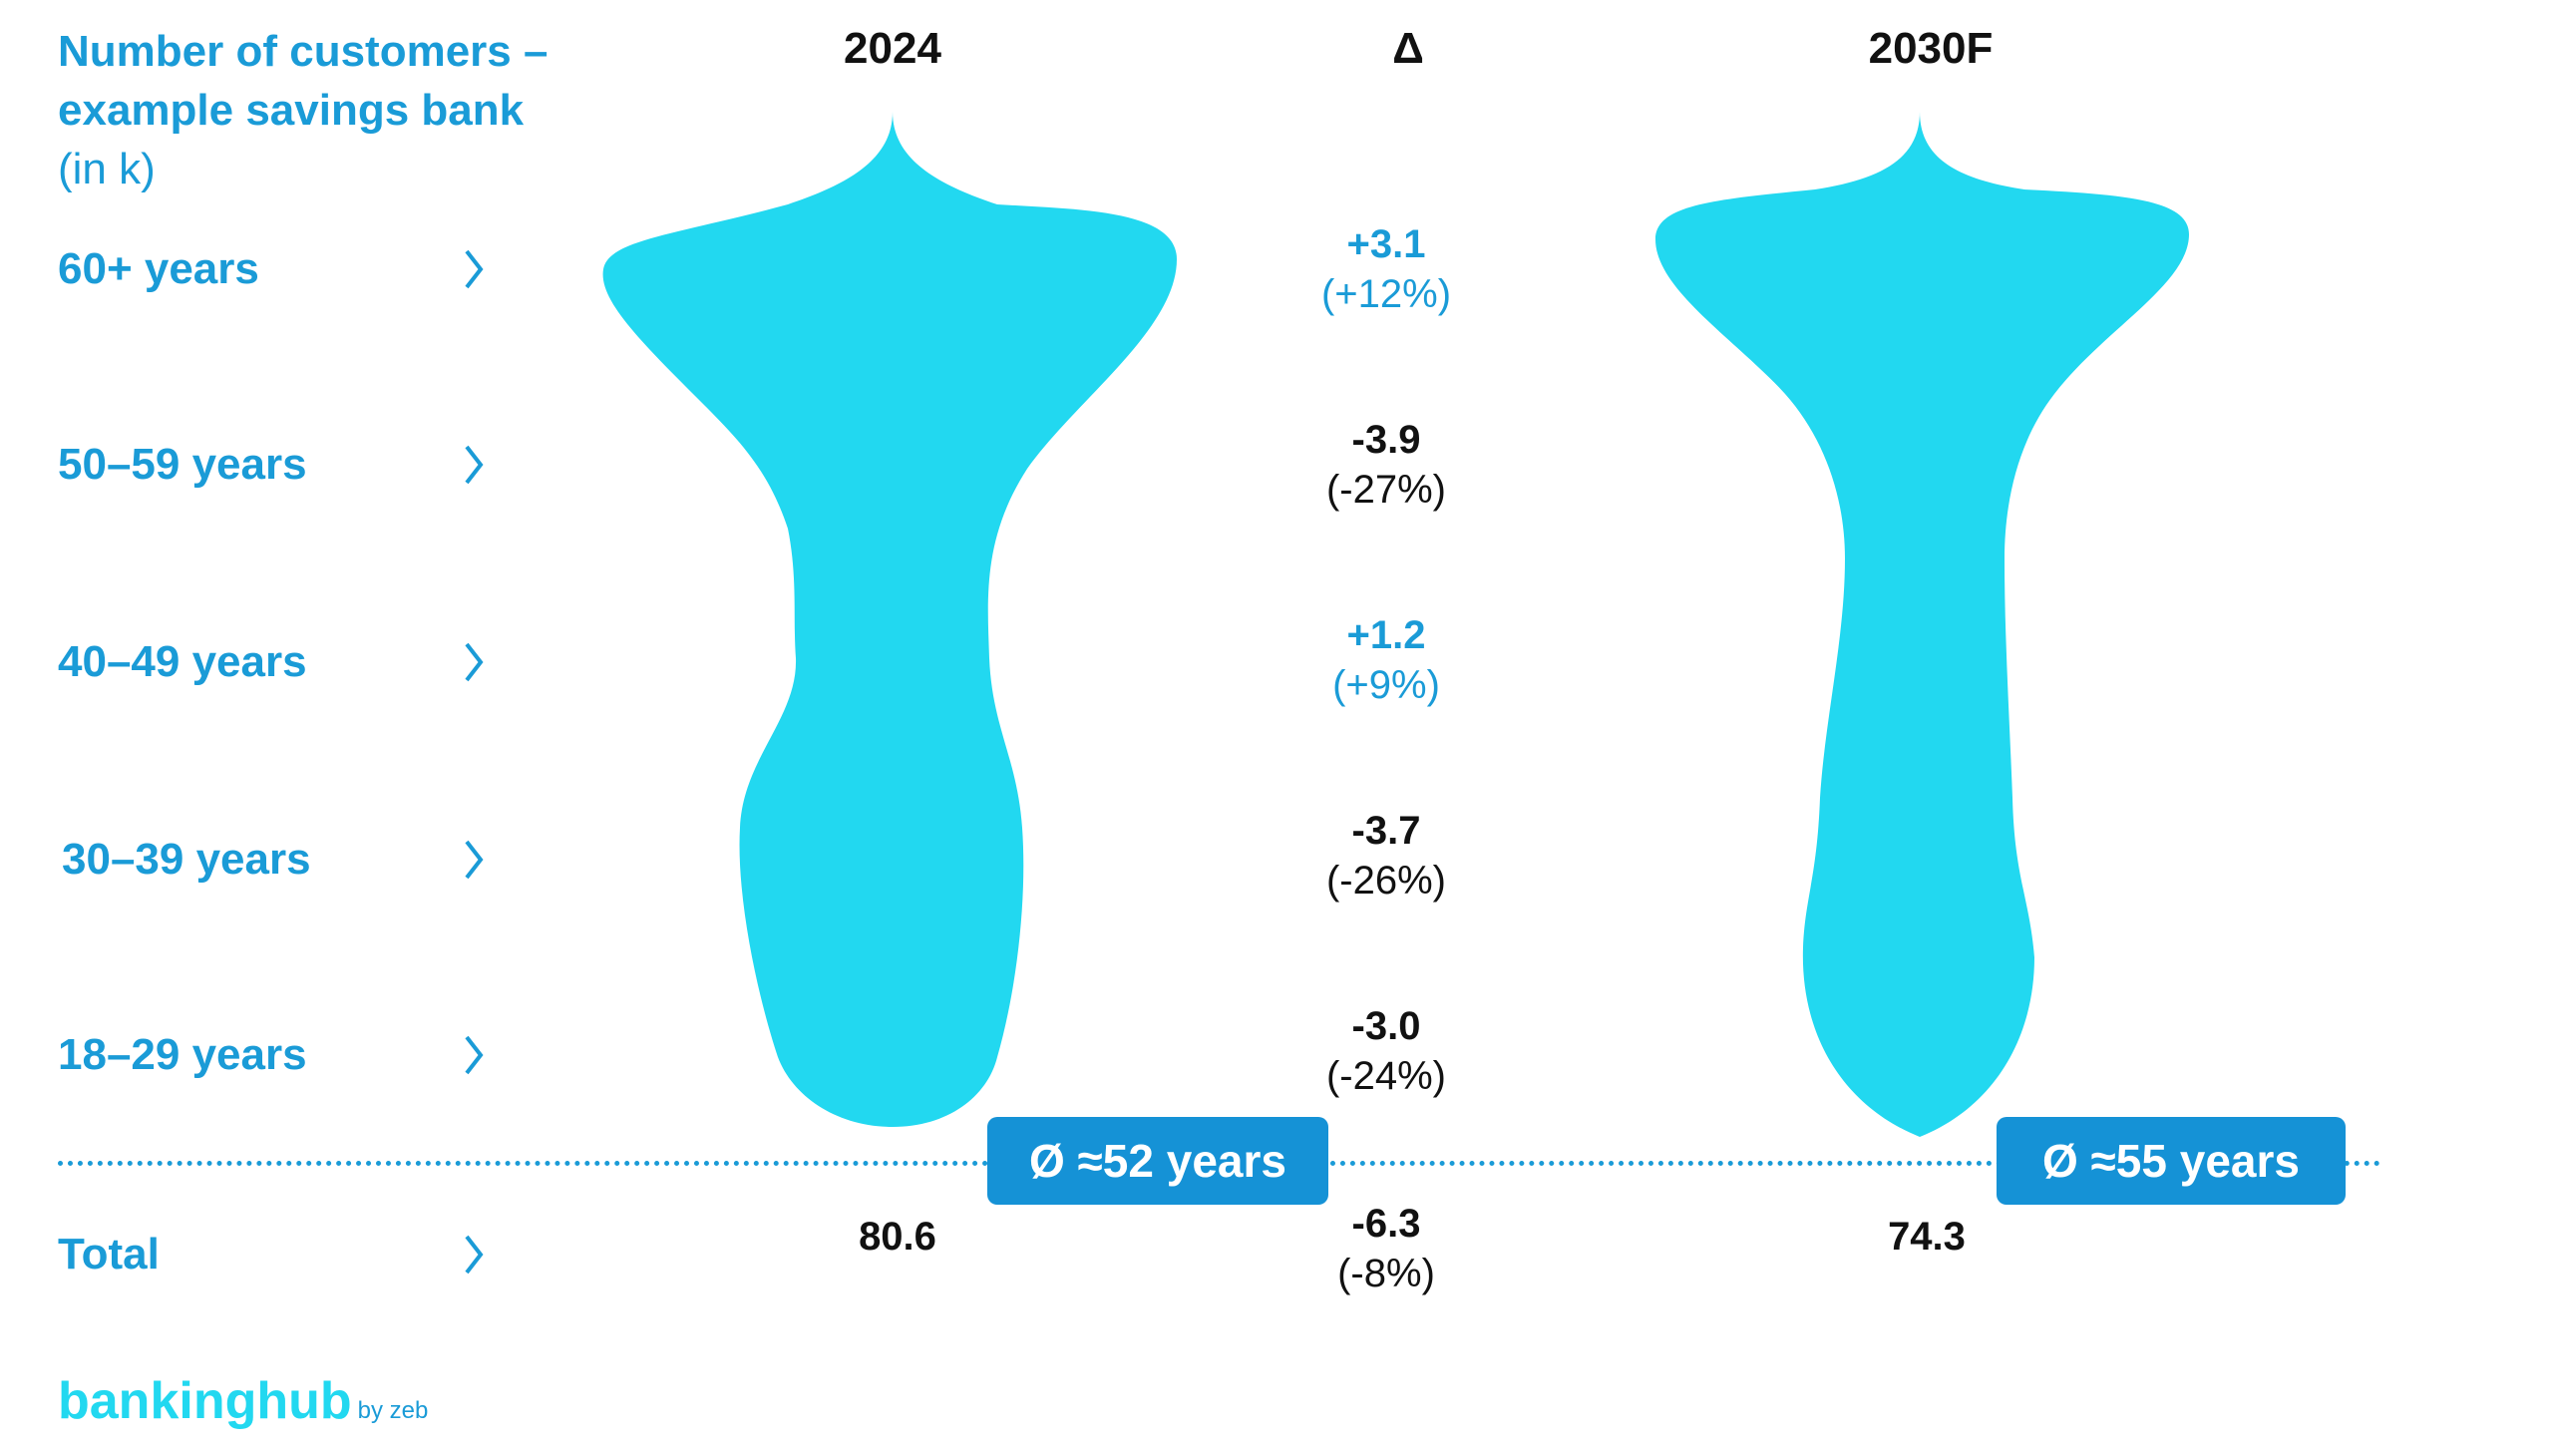  I want to click on delta-value: +1.2, so click(1386, 635).